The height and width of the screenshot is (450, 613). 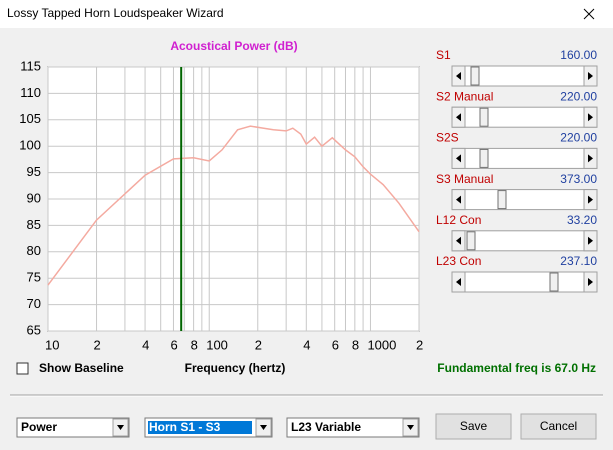 I want to click on slider-value: 373.00, so click(x=578, y=179).